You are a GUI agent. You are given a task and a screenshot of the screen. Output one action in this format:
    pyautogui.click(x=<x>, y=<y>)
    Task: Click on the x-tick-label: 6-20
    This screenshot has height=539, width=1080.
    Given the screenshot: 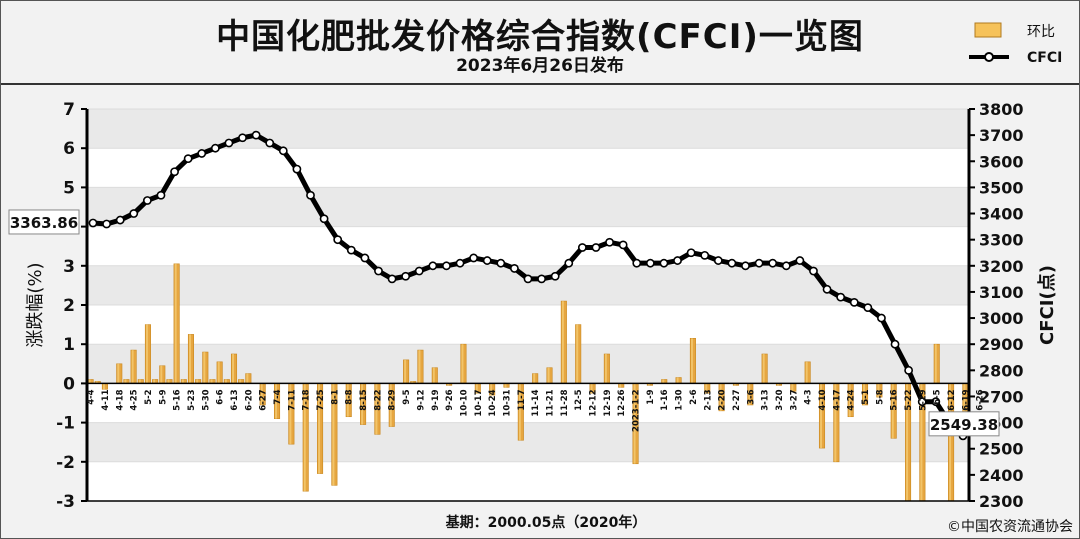 What is the action you would take?
    pyautogui.click(x=249, y=399)
    